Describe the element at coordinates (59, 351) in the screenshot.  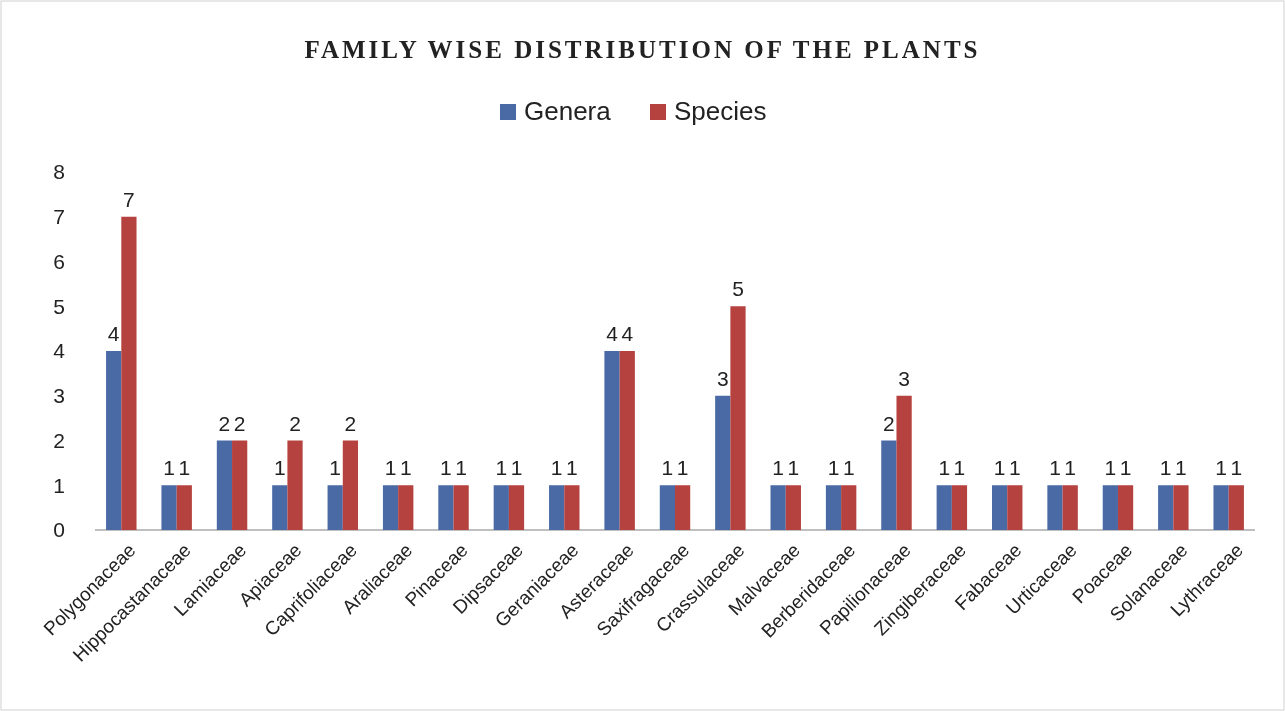
I see `y-tick-label: 4` at that location.